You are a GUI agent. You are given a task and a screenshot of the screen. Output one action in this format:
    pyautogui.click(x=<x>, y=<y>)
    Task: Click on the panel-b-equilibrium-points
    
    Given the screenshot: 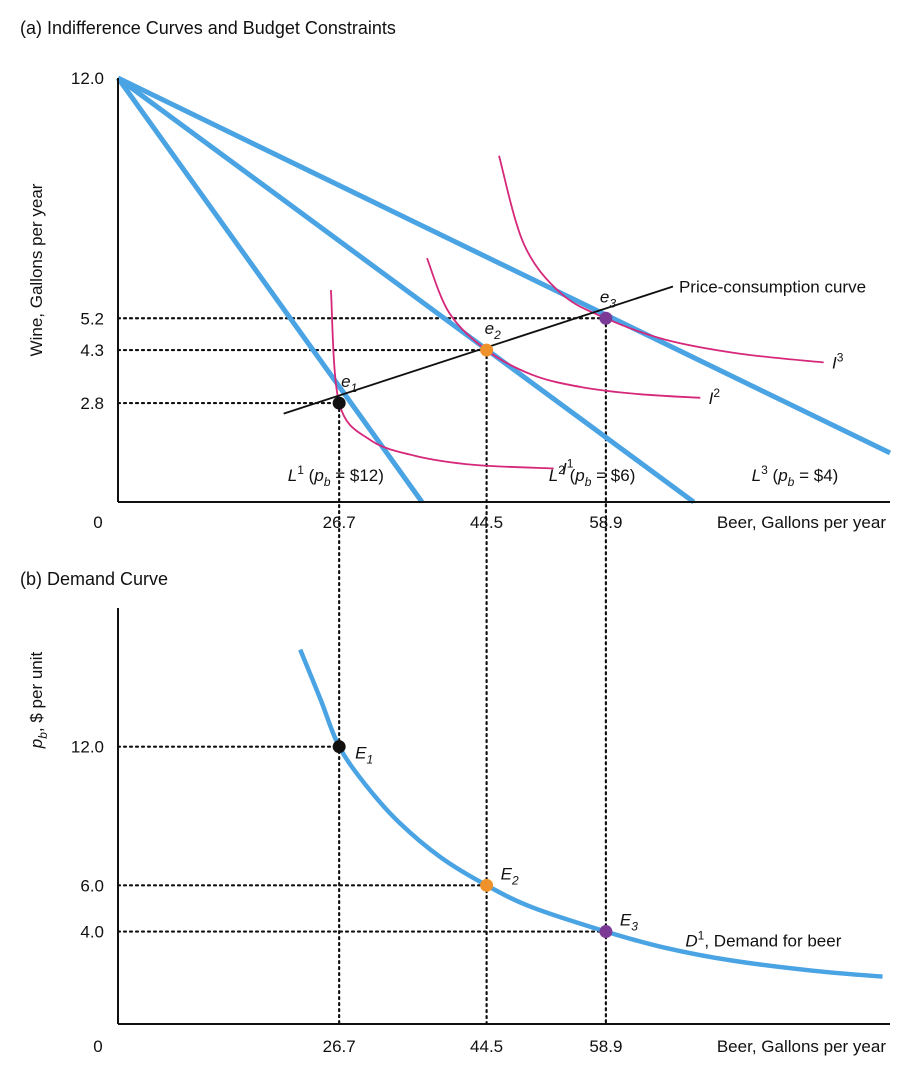 What is the action you would take?
    pyautogui.click(x=472, y=839)
    